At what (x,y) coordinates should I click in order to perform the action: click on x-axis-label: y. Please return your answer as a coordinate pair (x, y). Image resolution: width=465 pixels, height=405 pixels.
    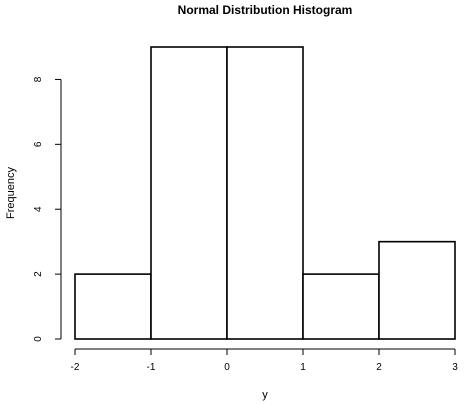
    Looking at the image, I should click on (265, 395).